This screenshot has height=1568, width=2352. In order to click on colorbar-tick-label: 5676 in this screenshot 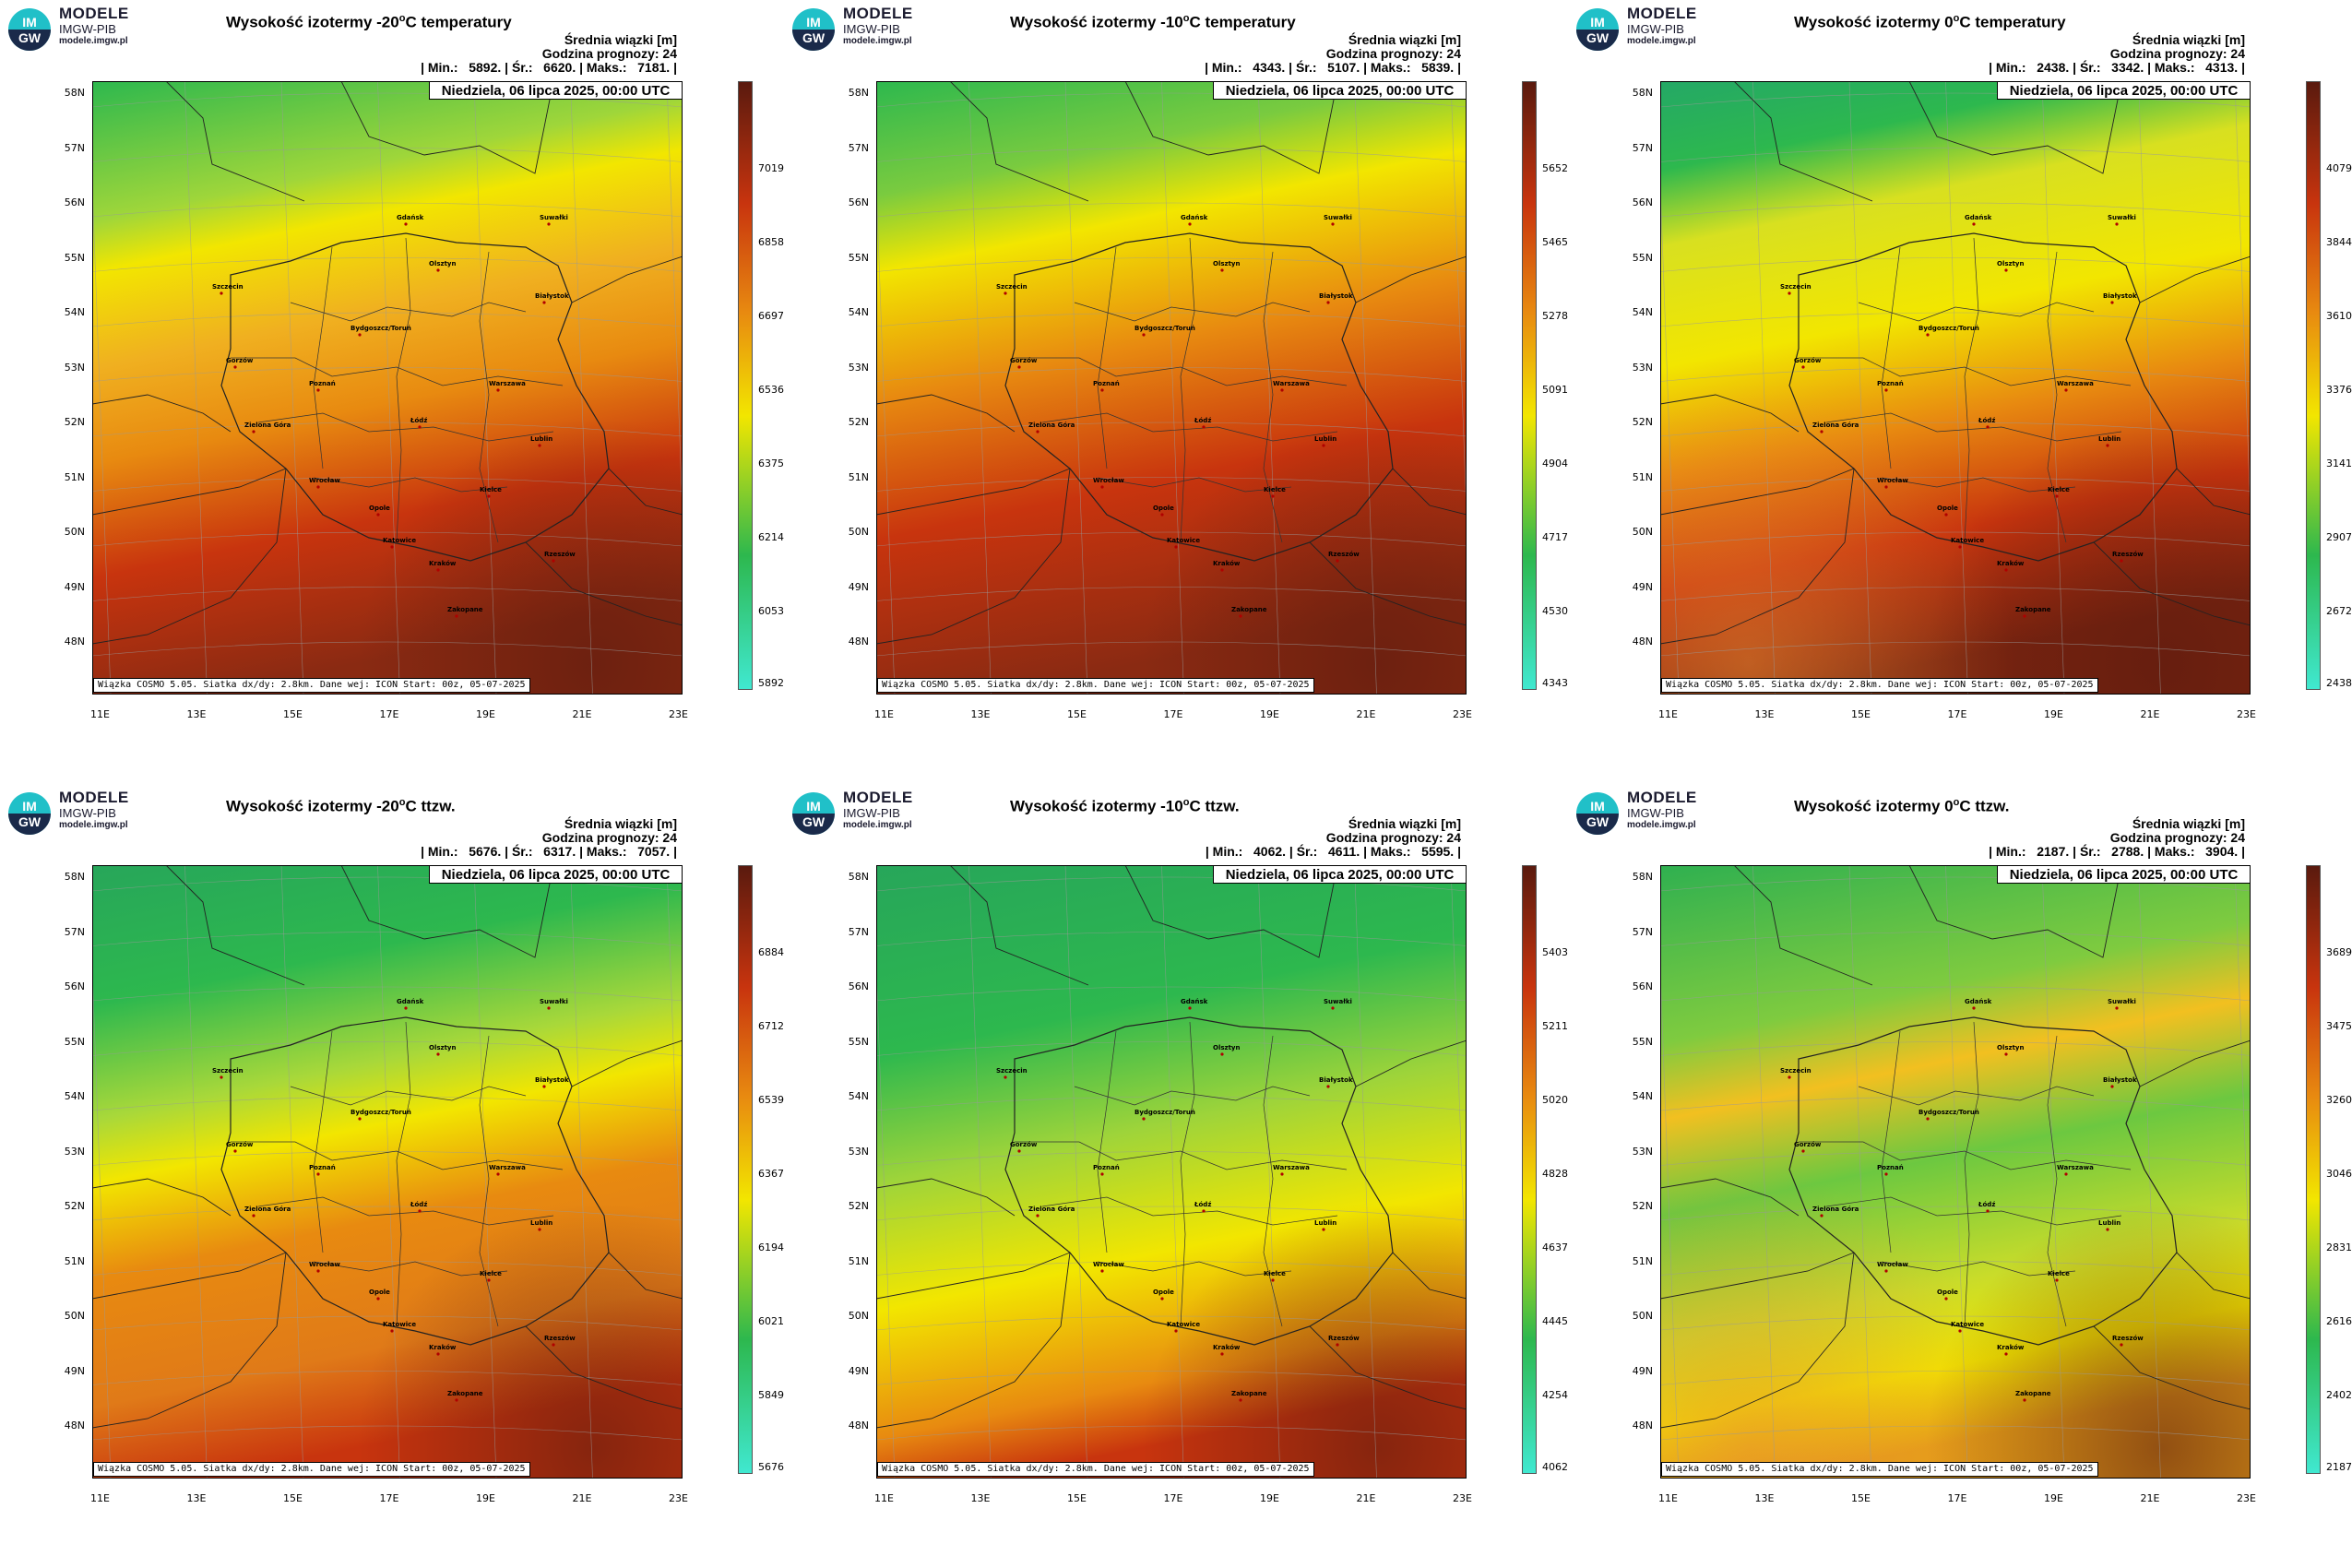, I will do `click(771, 1467)`.